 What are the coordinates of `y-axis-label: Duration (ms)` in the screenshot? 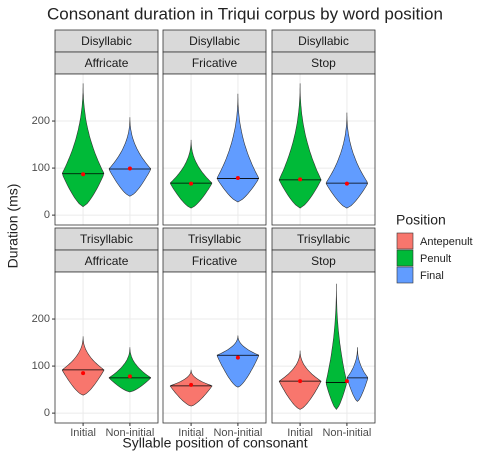 It's located at (13, 226).